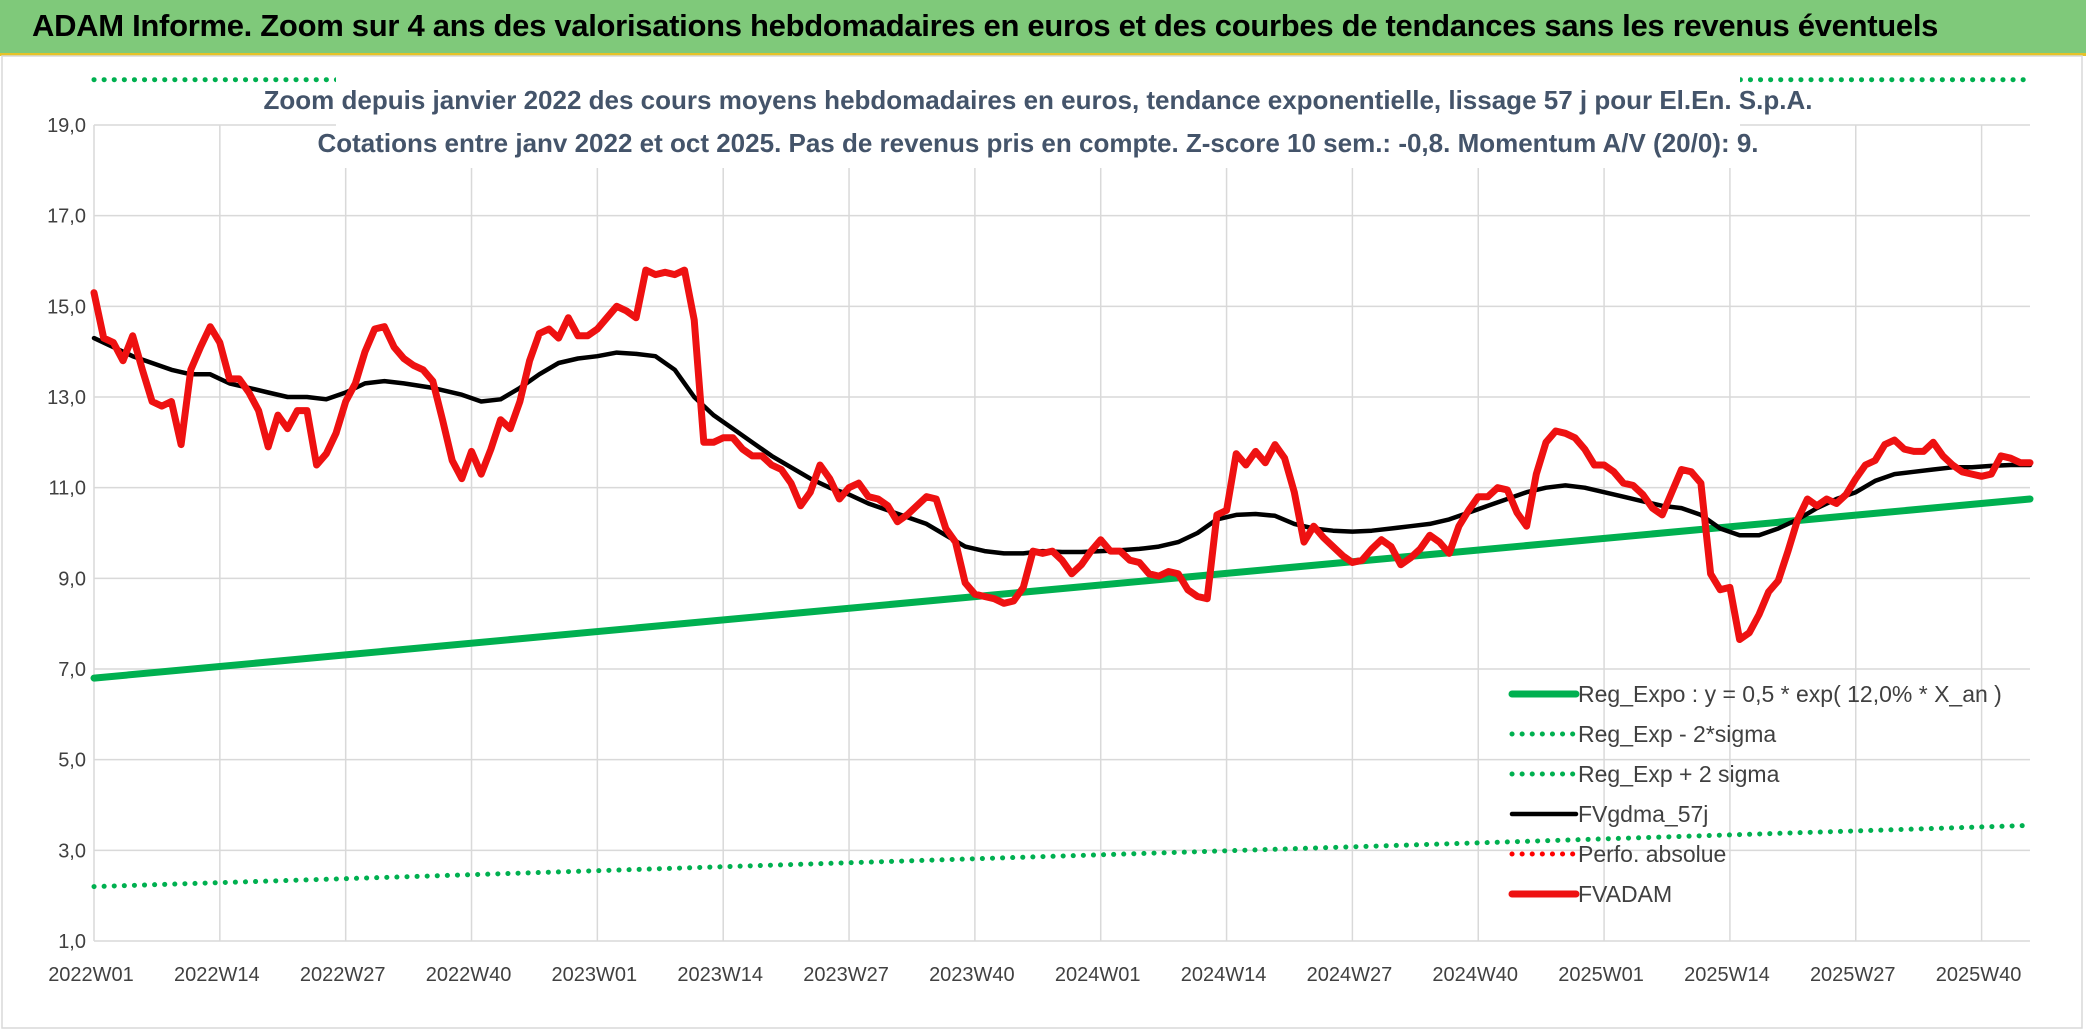  I want to click on y-tick-label: 17,0, so click(66, 217).